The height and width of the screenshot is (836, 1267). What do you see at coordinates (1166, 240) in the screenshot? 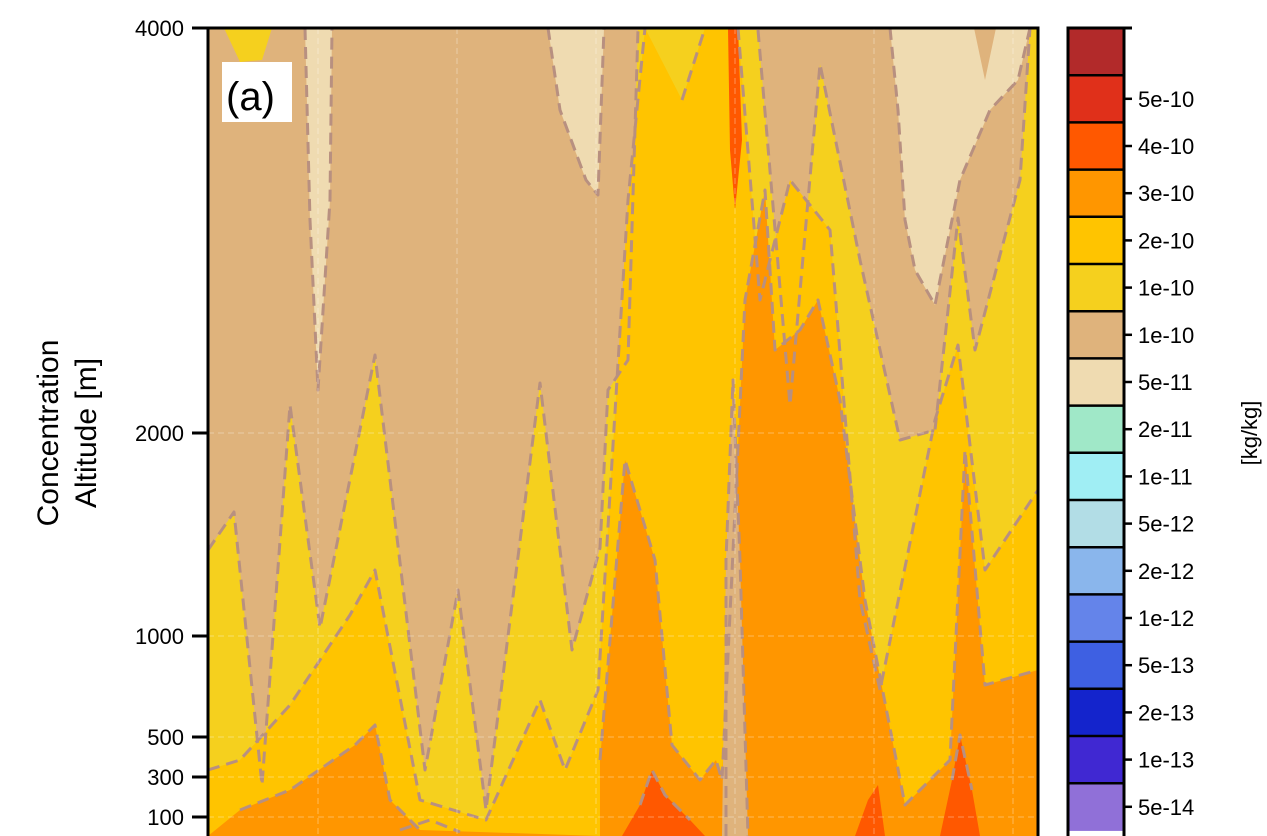
I see `colorbar-tick-label-4: 2e-10` at bounding box center [1166, 240].